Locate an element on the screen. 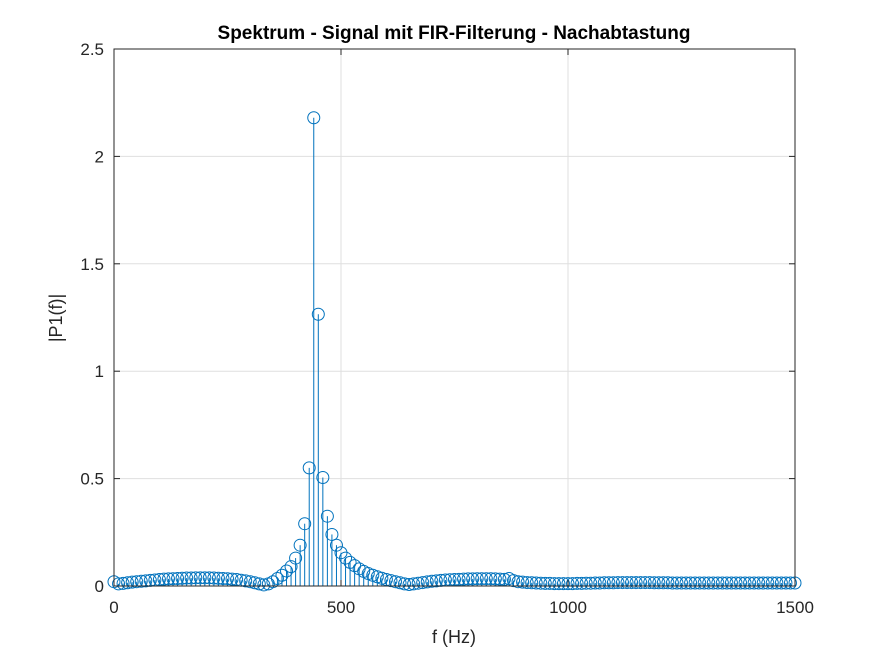 The width and height of the screenshot is (875, 656). x-tick-label: 1500 is located at coordinates (795, 607).